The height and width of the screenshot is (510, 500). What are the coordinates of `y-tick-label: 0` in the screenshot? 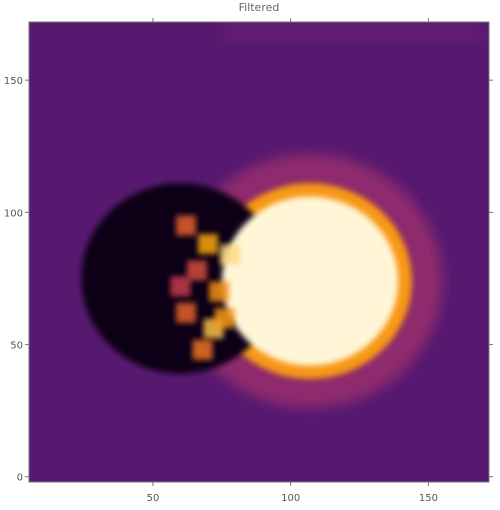 It's located at (20, 478).